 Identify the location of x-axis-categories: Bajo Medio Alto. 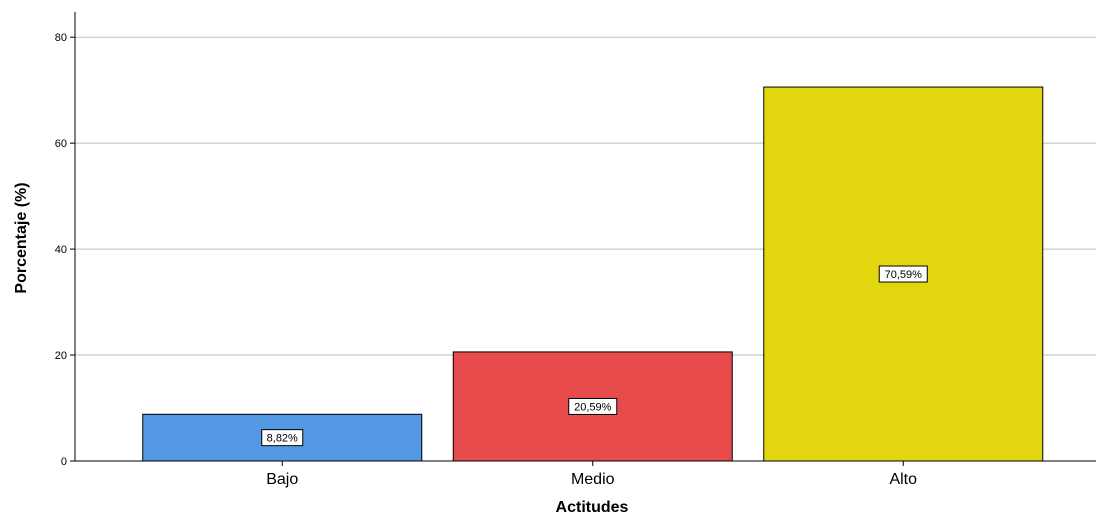
(591, 474).